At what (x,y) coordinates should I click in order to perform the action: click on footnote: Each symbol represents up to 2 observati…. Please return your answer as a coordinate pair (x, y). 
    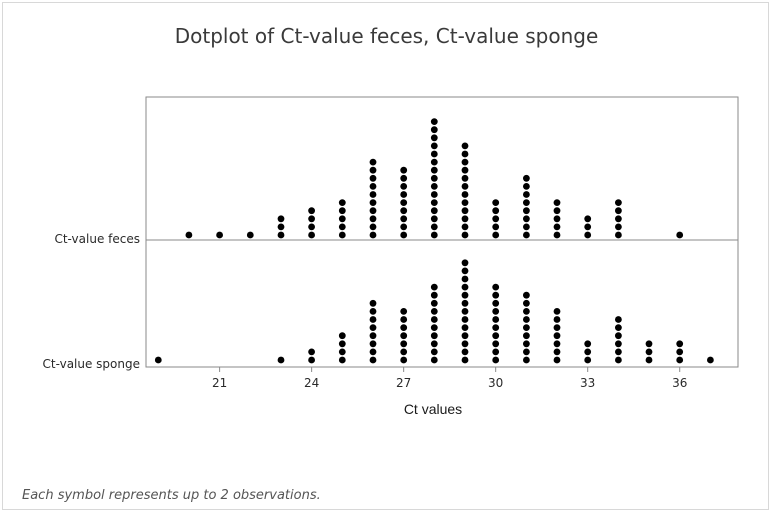
    Looking at the image, I should click on (171, 495).